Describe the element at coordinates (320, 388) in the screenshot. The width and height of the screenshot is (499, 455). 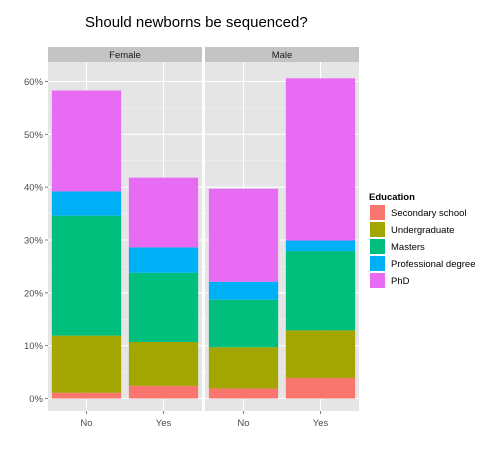
I see `bar-segment-male-yes-secondary-school` at that location.